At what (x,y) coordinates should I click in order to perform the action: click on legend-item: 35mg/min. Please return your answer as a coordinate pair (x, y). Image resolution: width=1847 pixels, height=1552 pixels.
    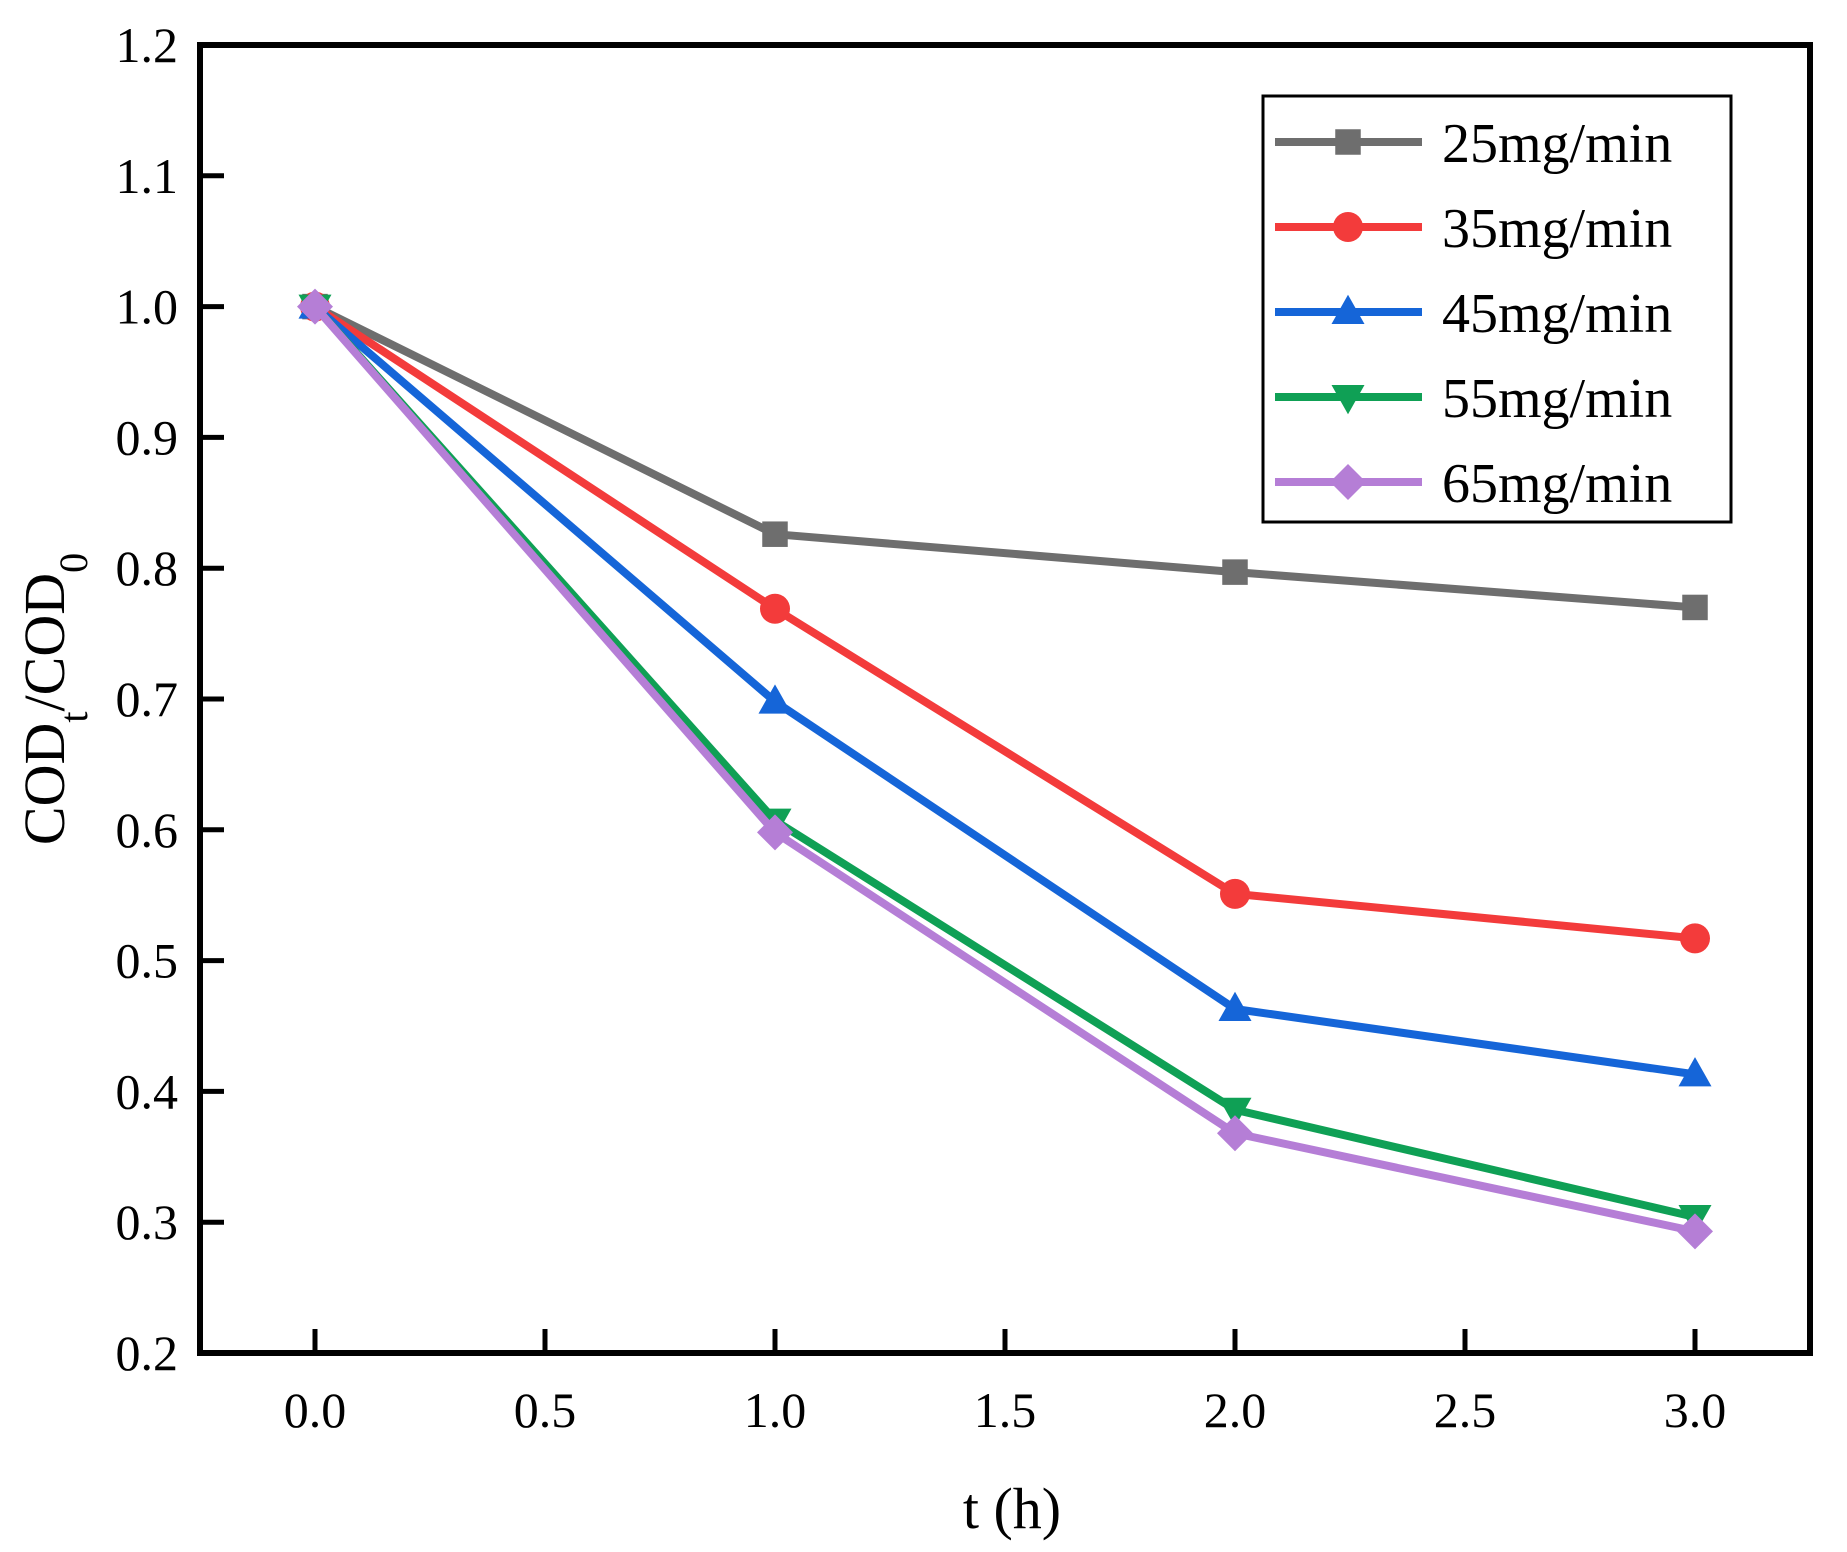
    Looking at the image, I should click on (1473, 229).